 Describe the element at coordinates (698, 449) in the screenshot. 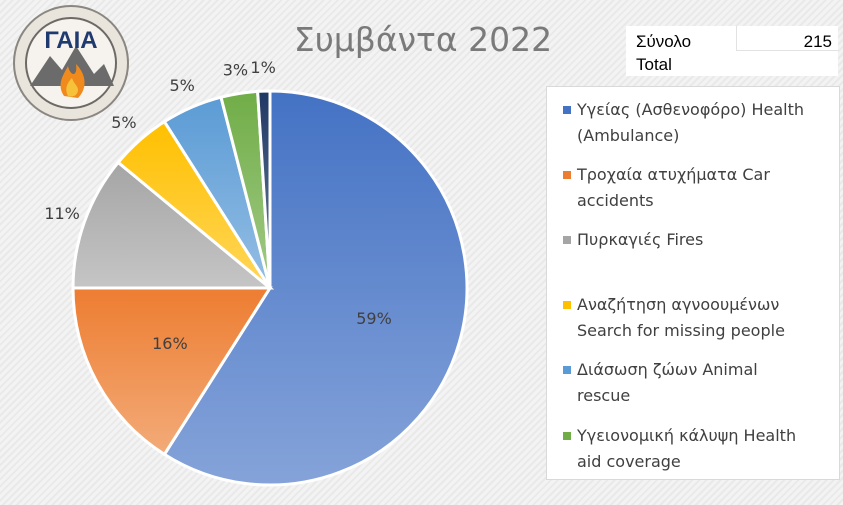

I see `legend-item-aid: Υγειονομική κάλυψη Health aid coverage` at that location.